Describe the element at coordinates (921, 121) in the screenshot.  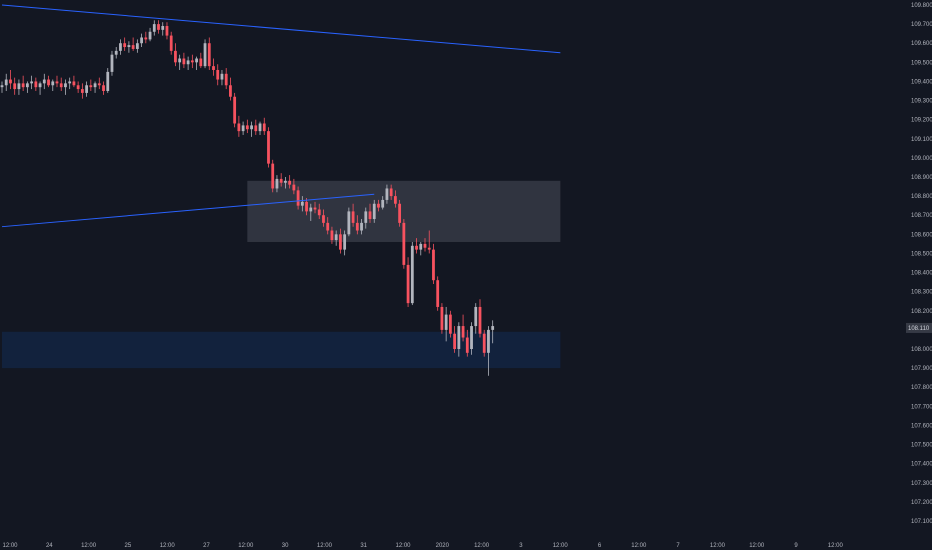
I see `y-tick-label: 109.200` at that location.